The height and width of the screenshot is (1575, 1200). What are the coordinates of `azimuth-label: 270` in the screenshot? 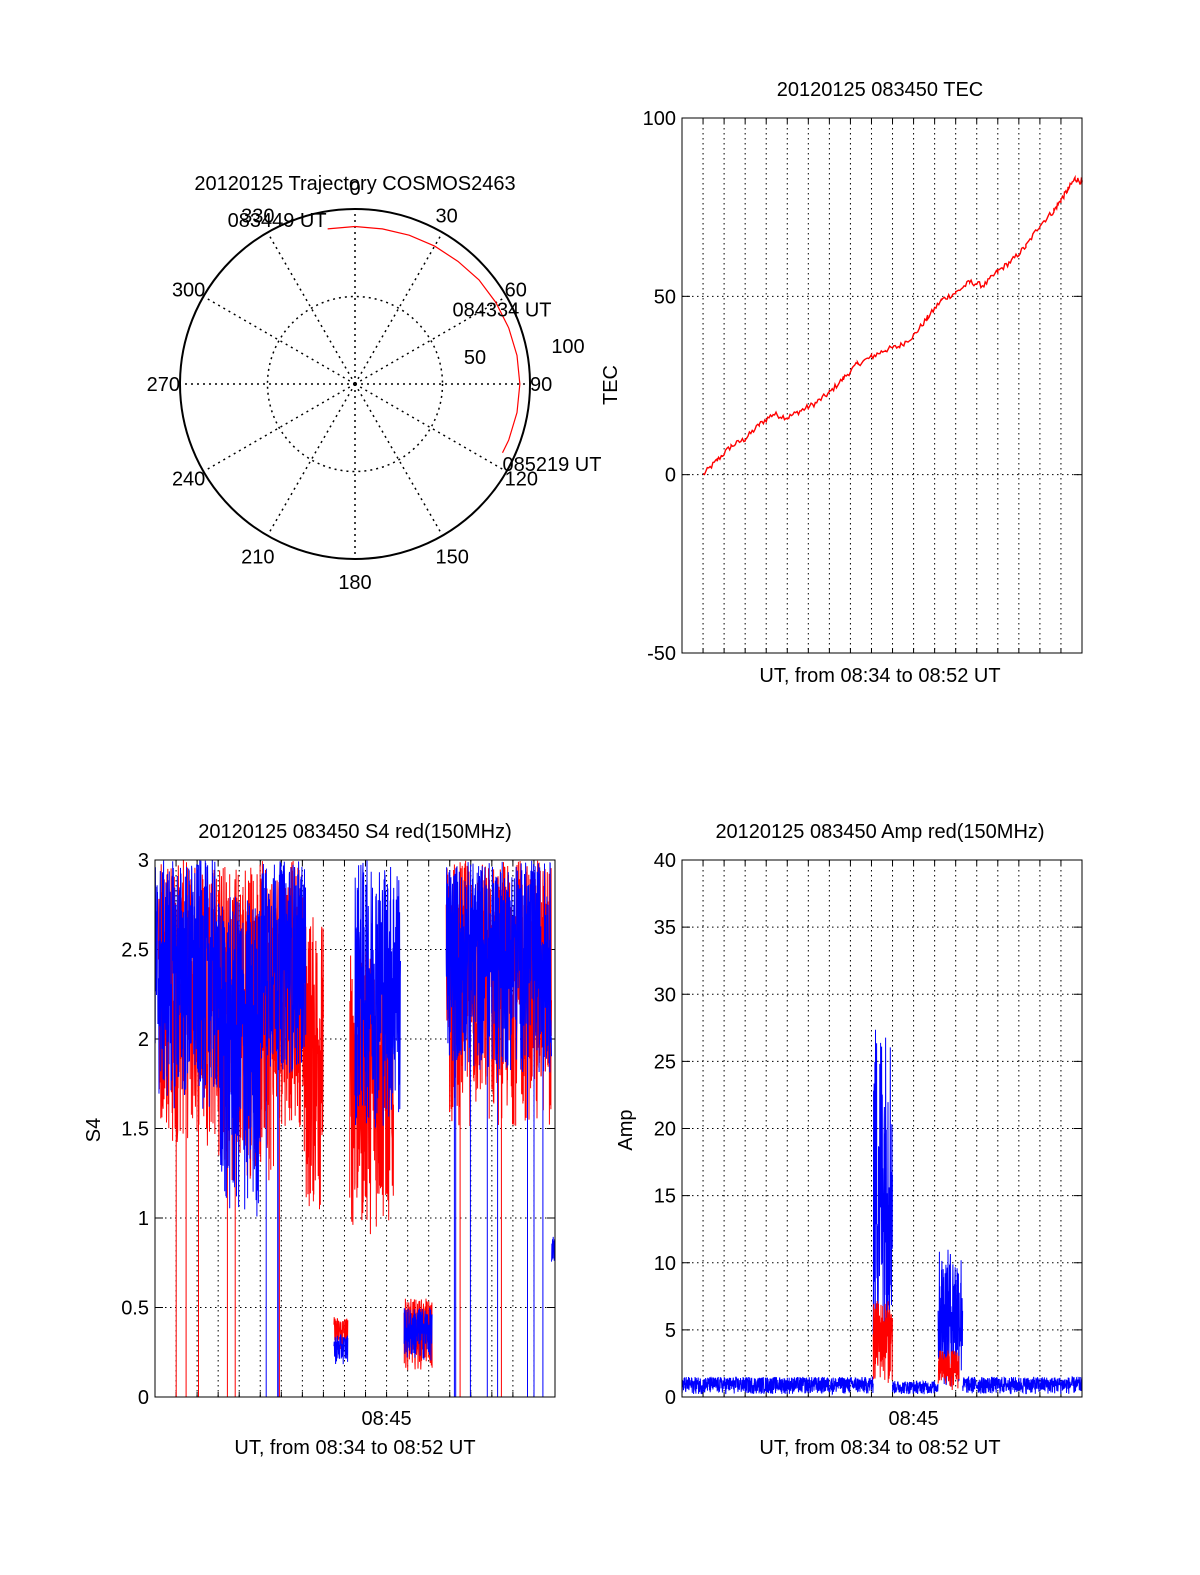 It's located at (163, 385).